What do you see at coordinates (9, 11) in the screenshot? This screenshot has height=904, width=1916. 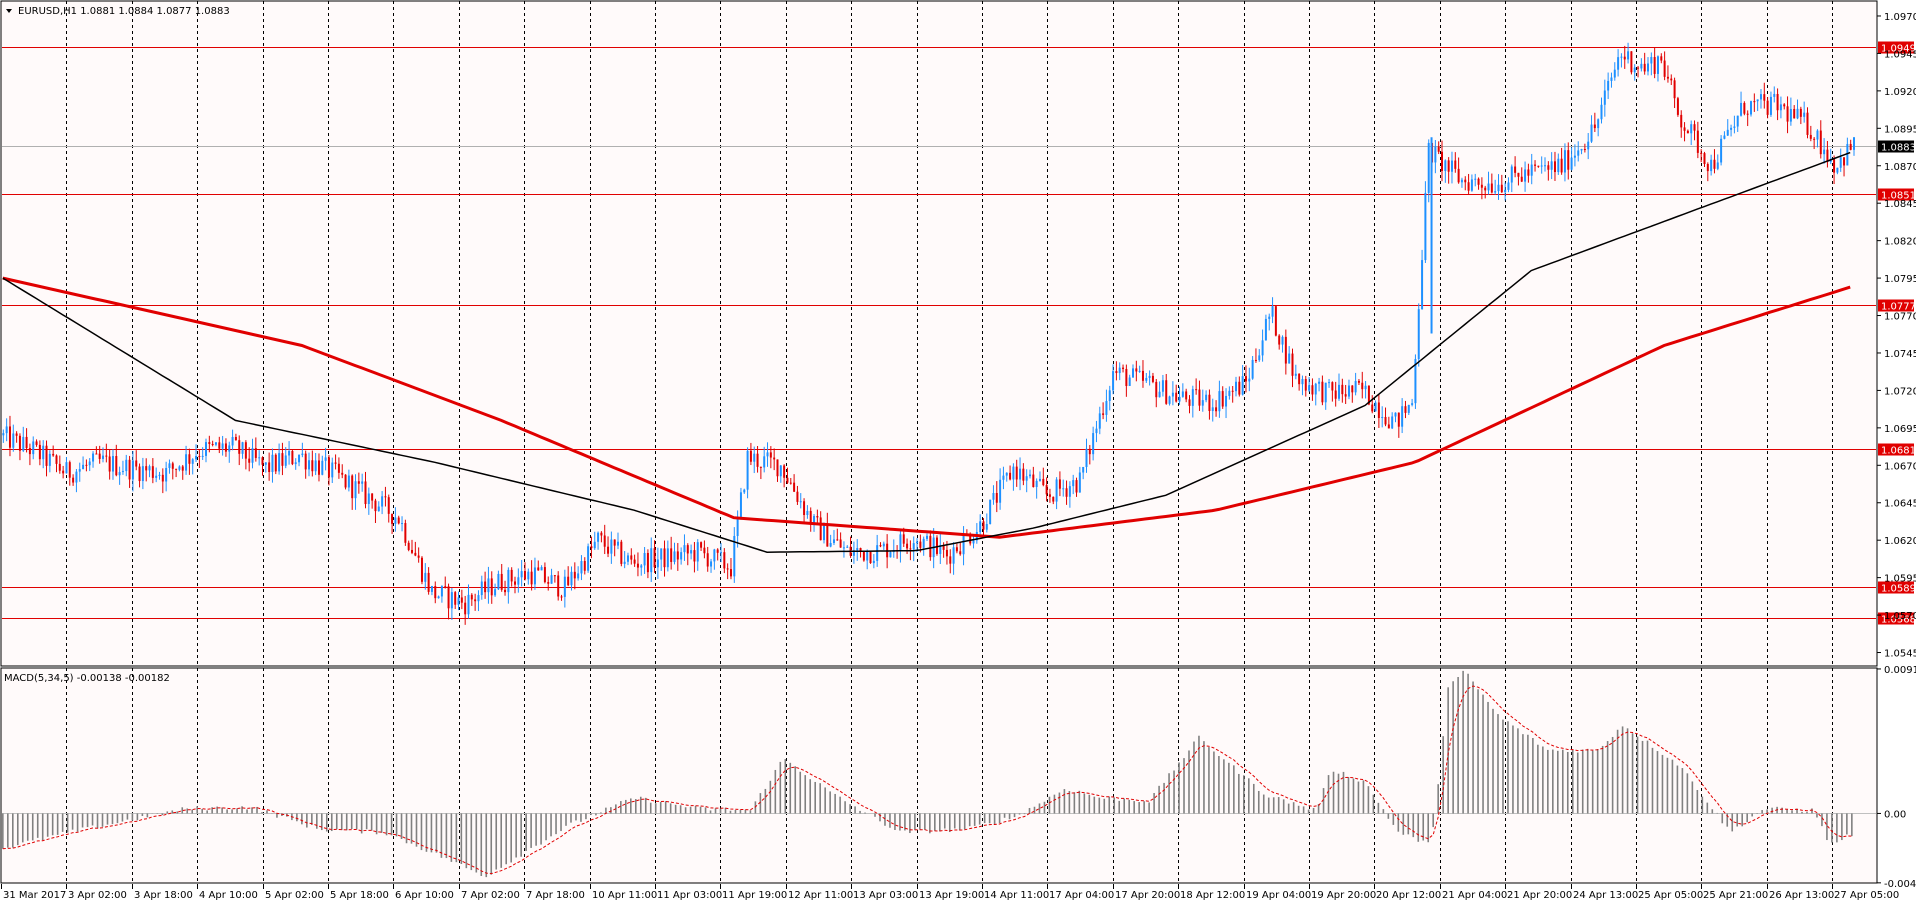 I see `triangle-down-icon` at bounding box center [9, 11].